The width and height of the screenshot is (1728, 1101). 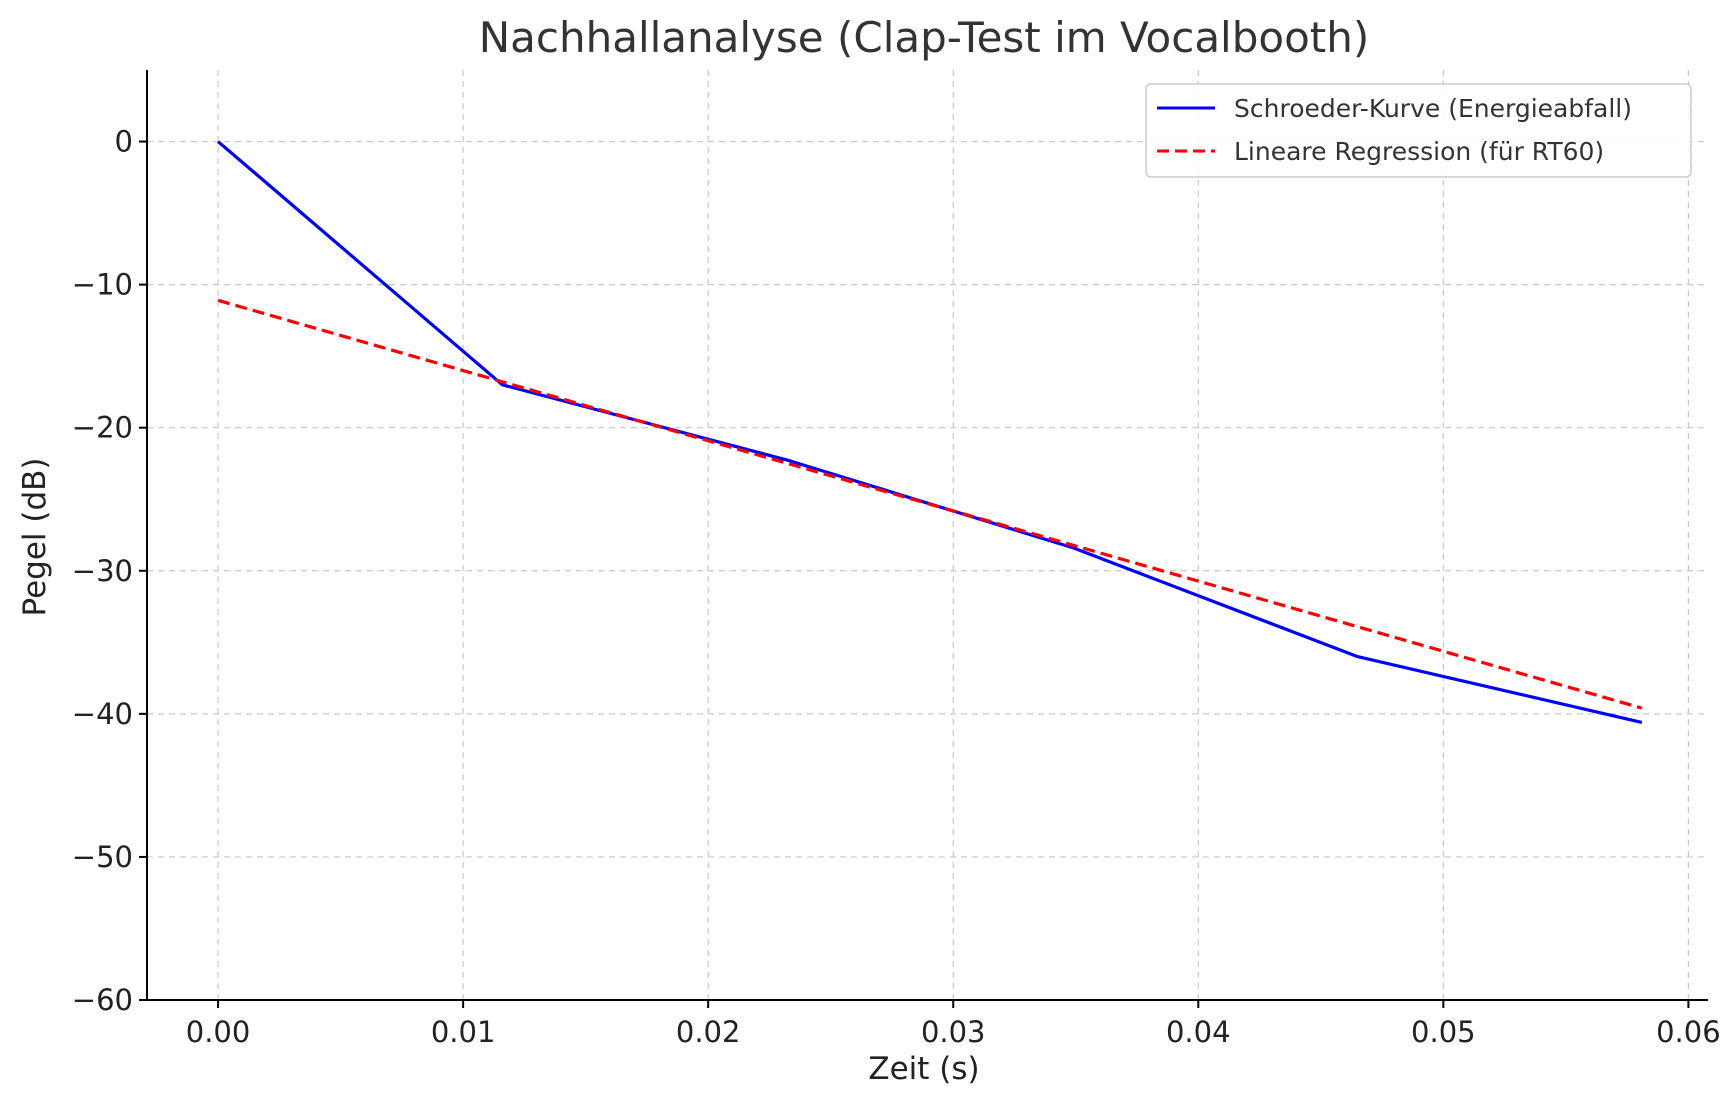 What do you see at coordinates (102, 1000) in the screenshot?
I see `y-tick-label: −60` at bounding box center [102, 1000].